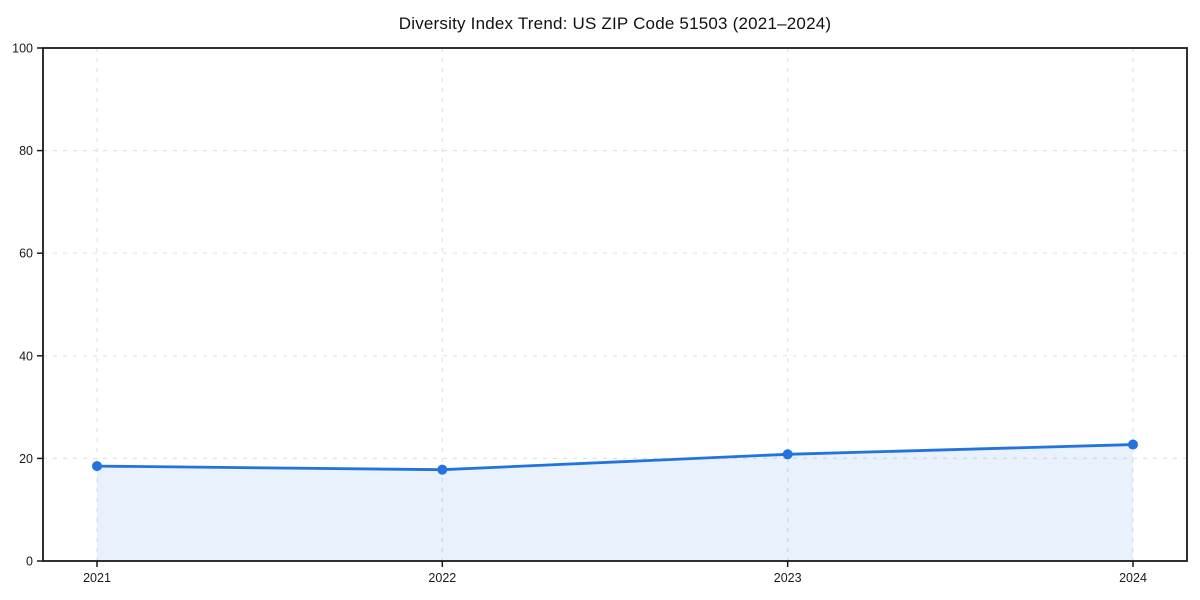  I want to click on y-tick-label-80: 80, so click(26, 151).